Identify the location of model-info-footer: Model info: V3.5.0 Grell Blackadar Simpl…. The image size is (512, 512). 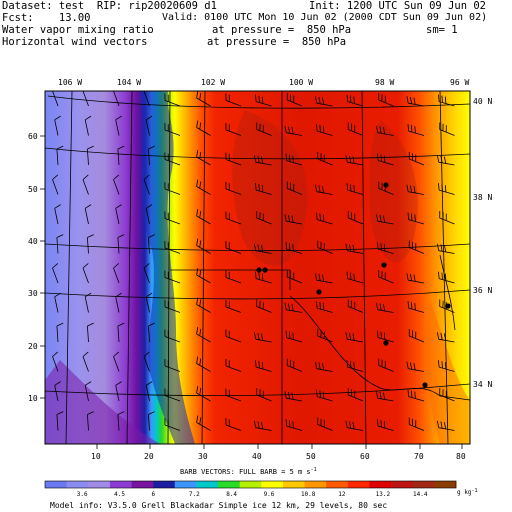
(218, 505).